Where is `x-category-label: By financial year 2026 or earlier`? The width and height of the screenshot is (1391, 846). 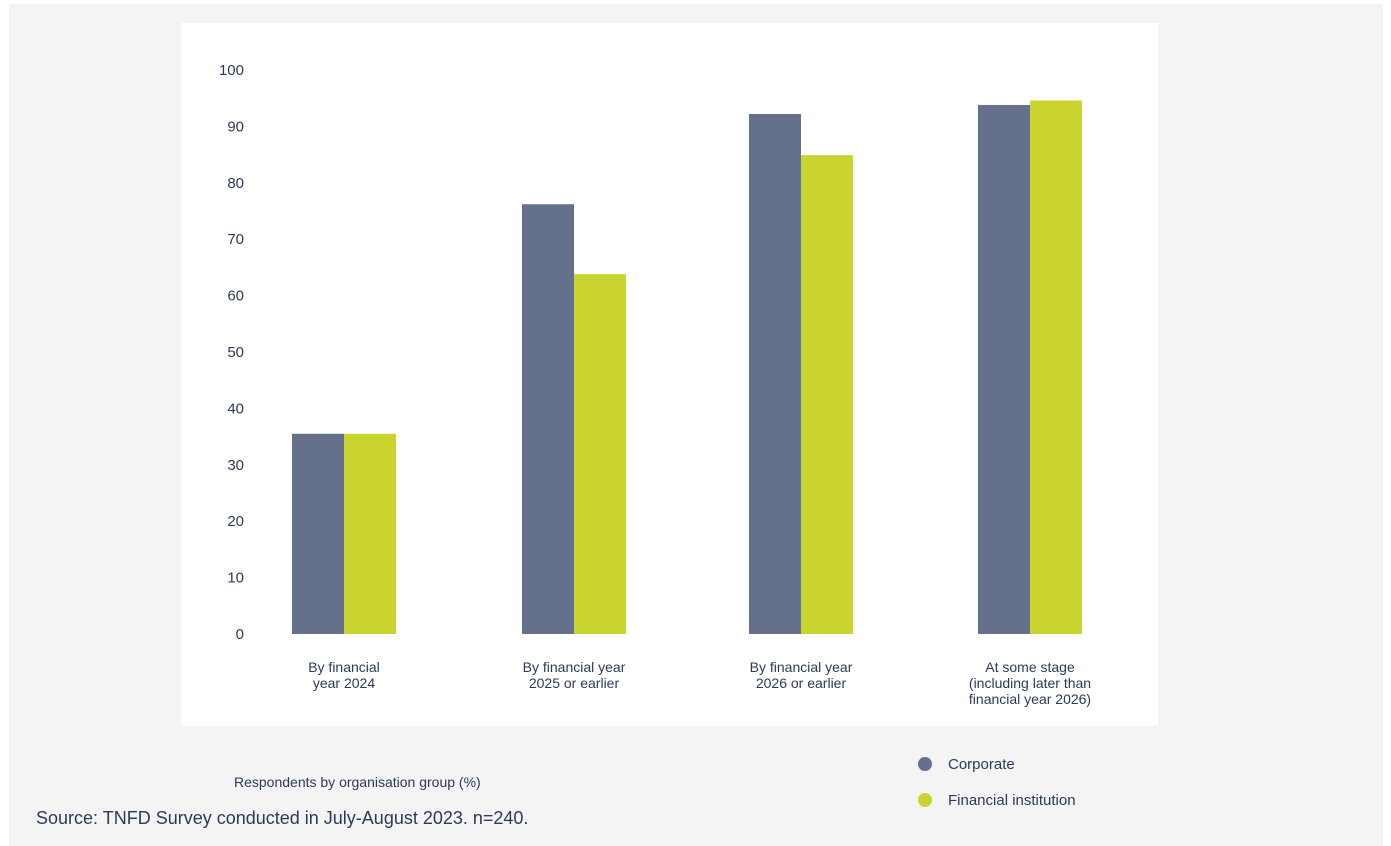 x-category-label: By financial year 2026 or earlier is located at coordinates (801, 675).